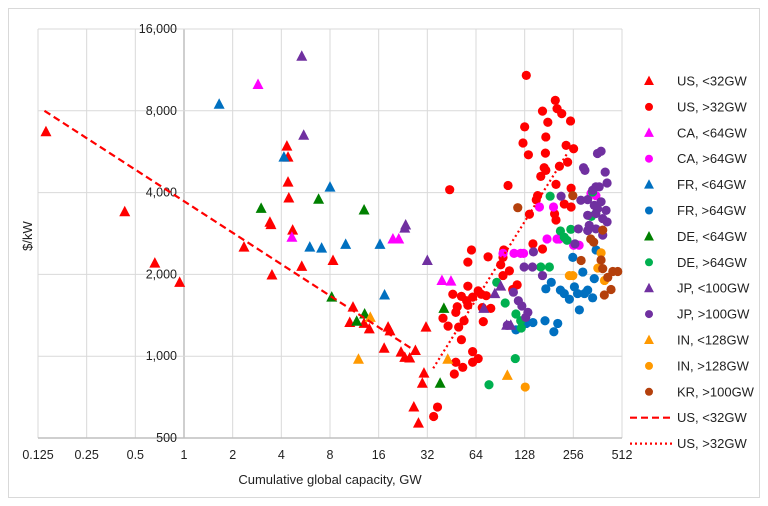 The height and width of the screenshot is (506, 768). I want to click on legend-label: JP, <100GW, so click(713, 288).